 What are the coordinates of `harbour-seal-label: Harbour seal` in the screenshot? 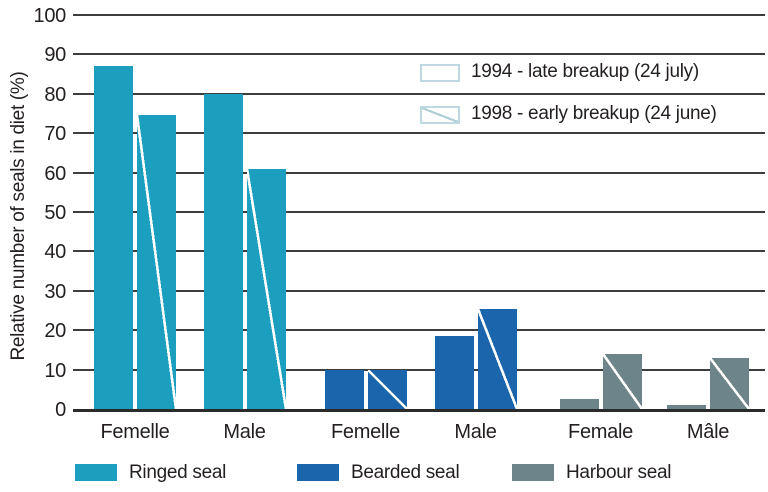 It's located at (619, 472).